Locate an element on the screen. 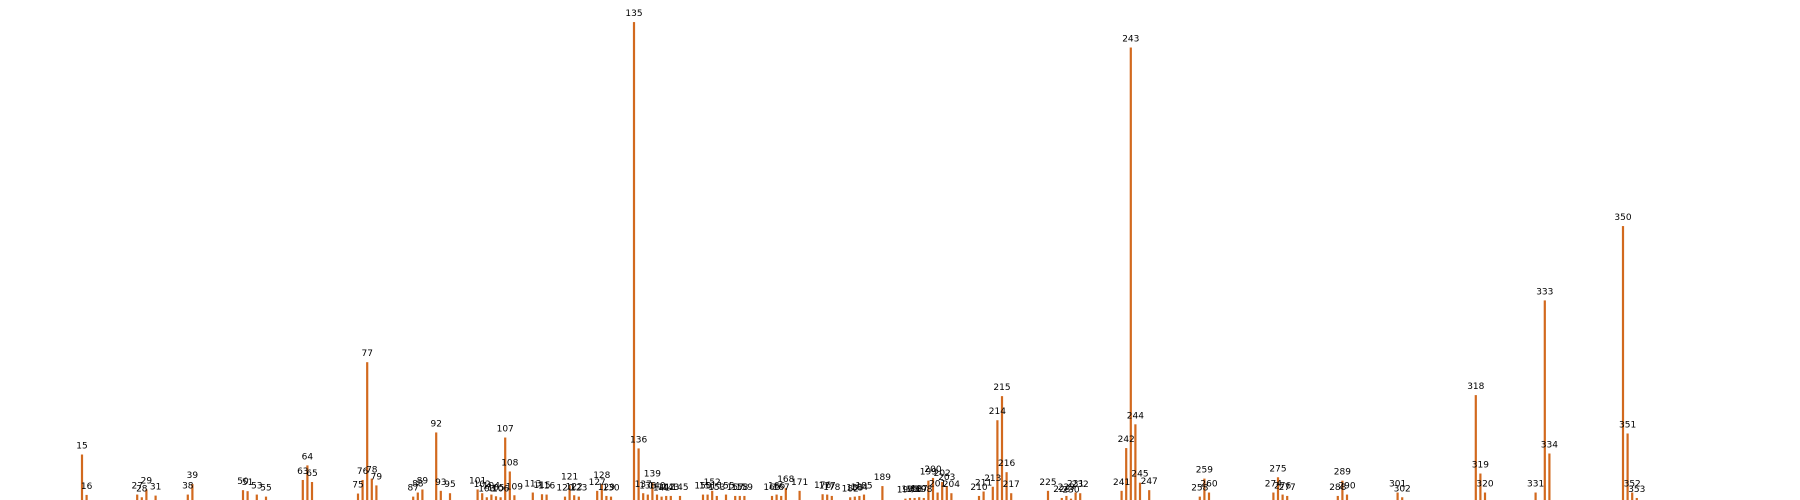  bar-label-53: 53 is located at coordinates (256, 487).